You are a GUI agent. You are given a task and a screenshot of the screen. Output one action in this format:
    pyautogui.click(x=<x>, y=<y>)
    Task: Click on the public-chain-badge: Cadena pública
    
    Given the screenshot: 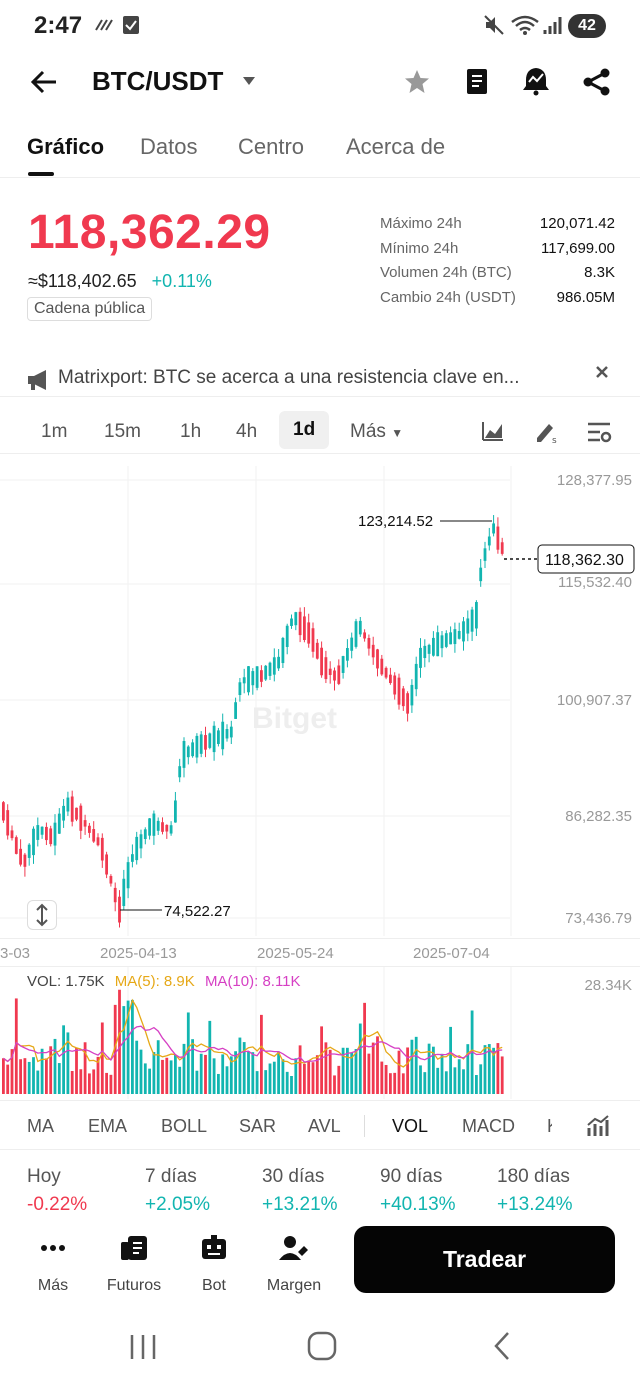 What is the action you would take?
    pyautogui.click(x=90, y=309)
    